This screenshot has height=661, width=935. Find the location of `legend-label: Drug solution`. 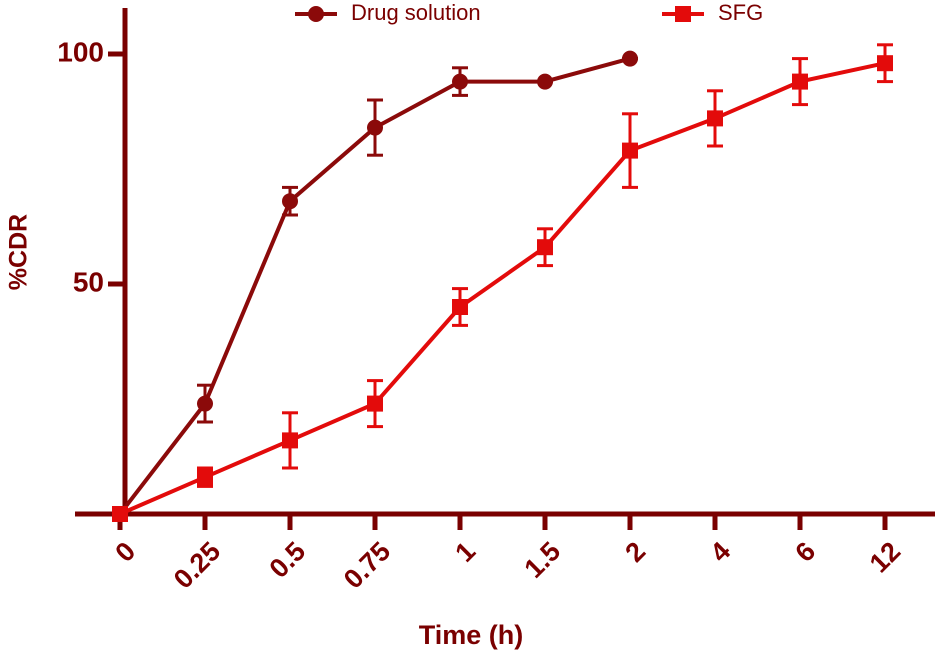

legend-label: Drug solution is located at coordinates (416, 12).